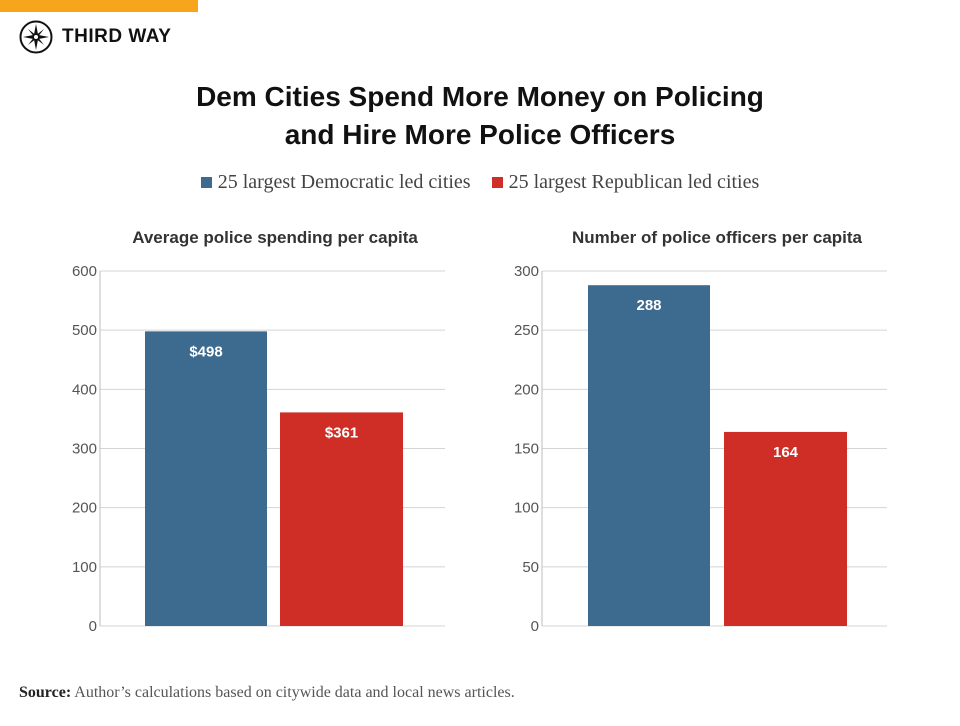 The height and width of the screenshot is (726, 960). What do you see at coordinates (526, 449) in the screenshot?
I see `y-tick-label: 150` at bounding box center [526, 449].